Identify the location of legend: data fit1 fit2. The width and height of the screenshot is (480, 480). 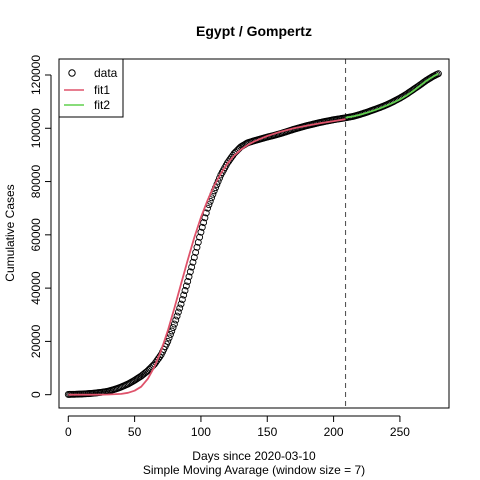
(91, 88).